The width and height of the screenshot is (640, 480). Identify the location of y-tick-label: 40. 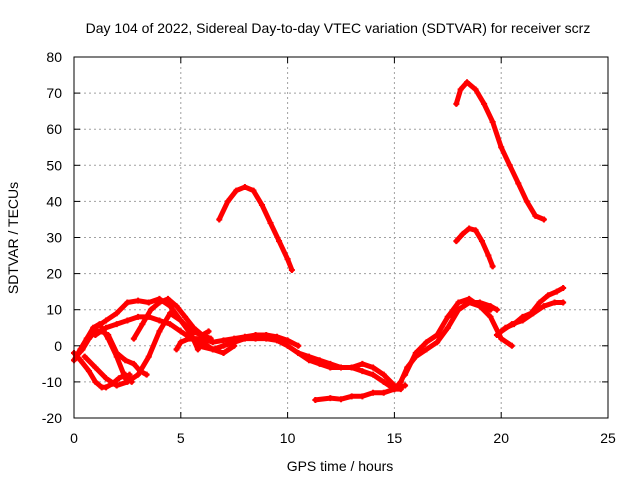
(54, 201).